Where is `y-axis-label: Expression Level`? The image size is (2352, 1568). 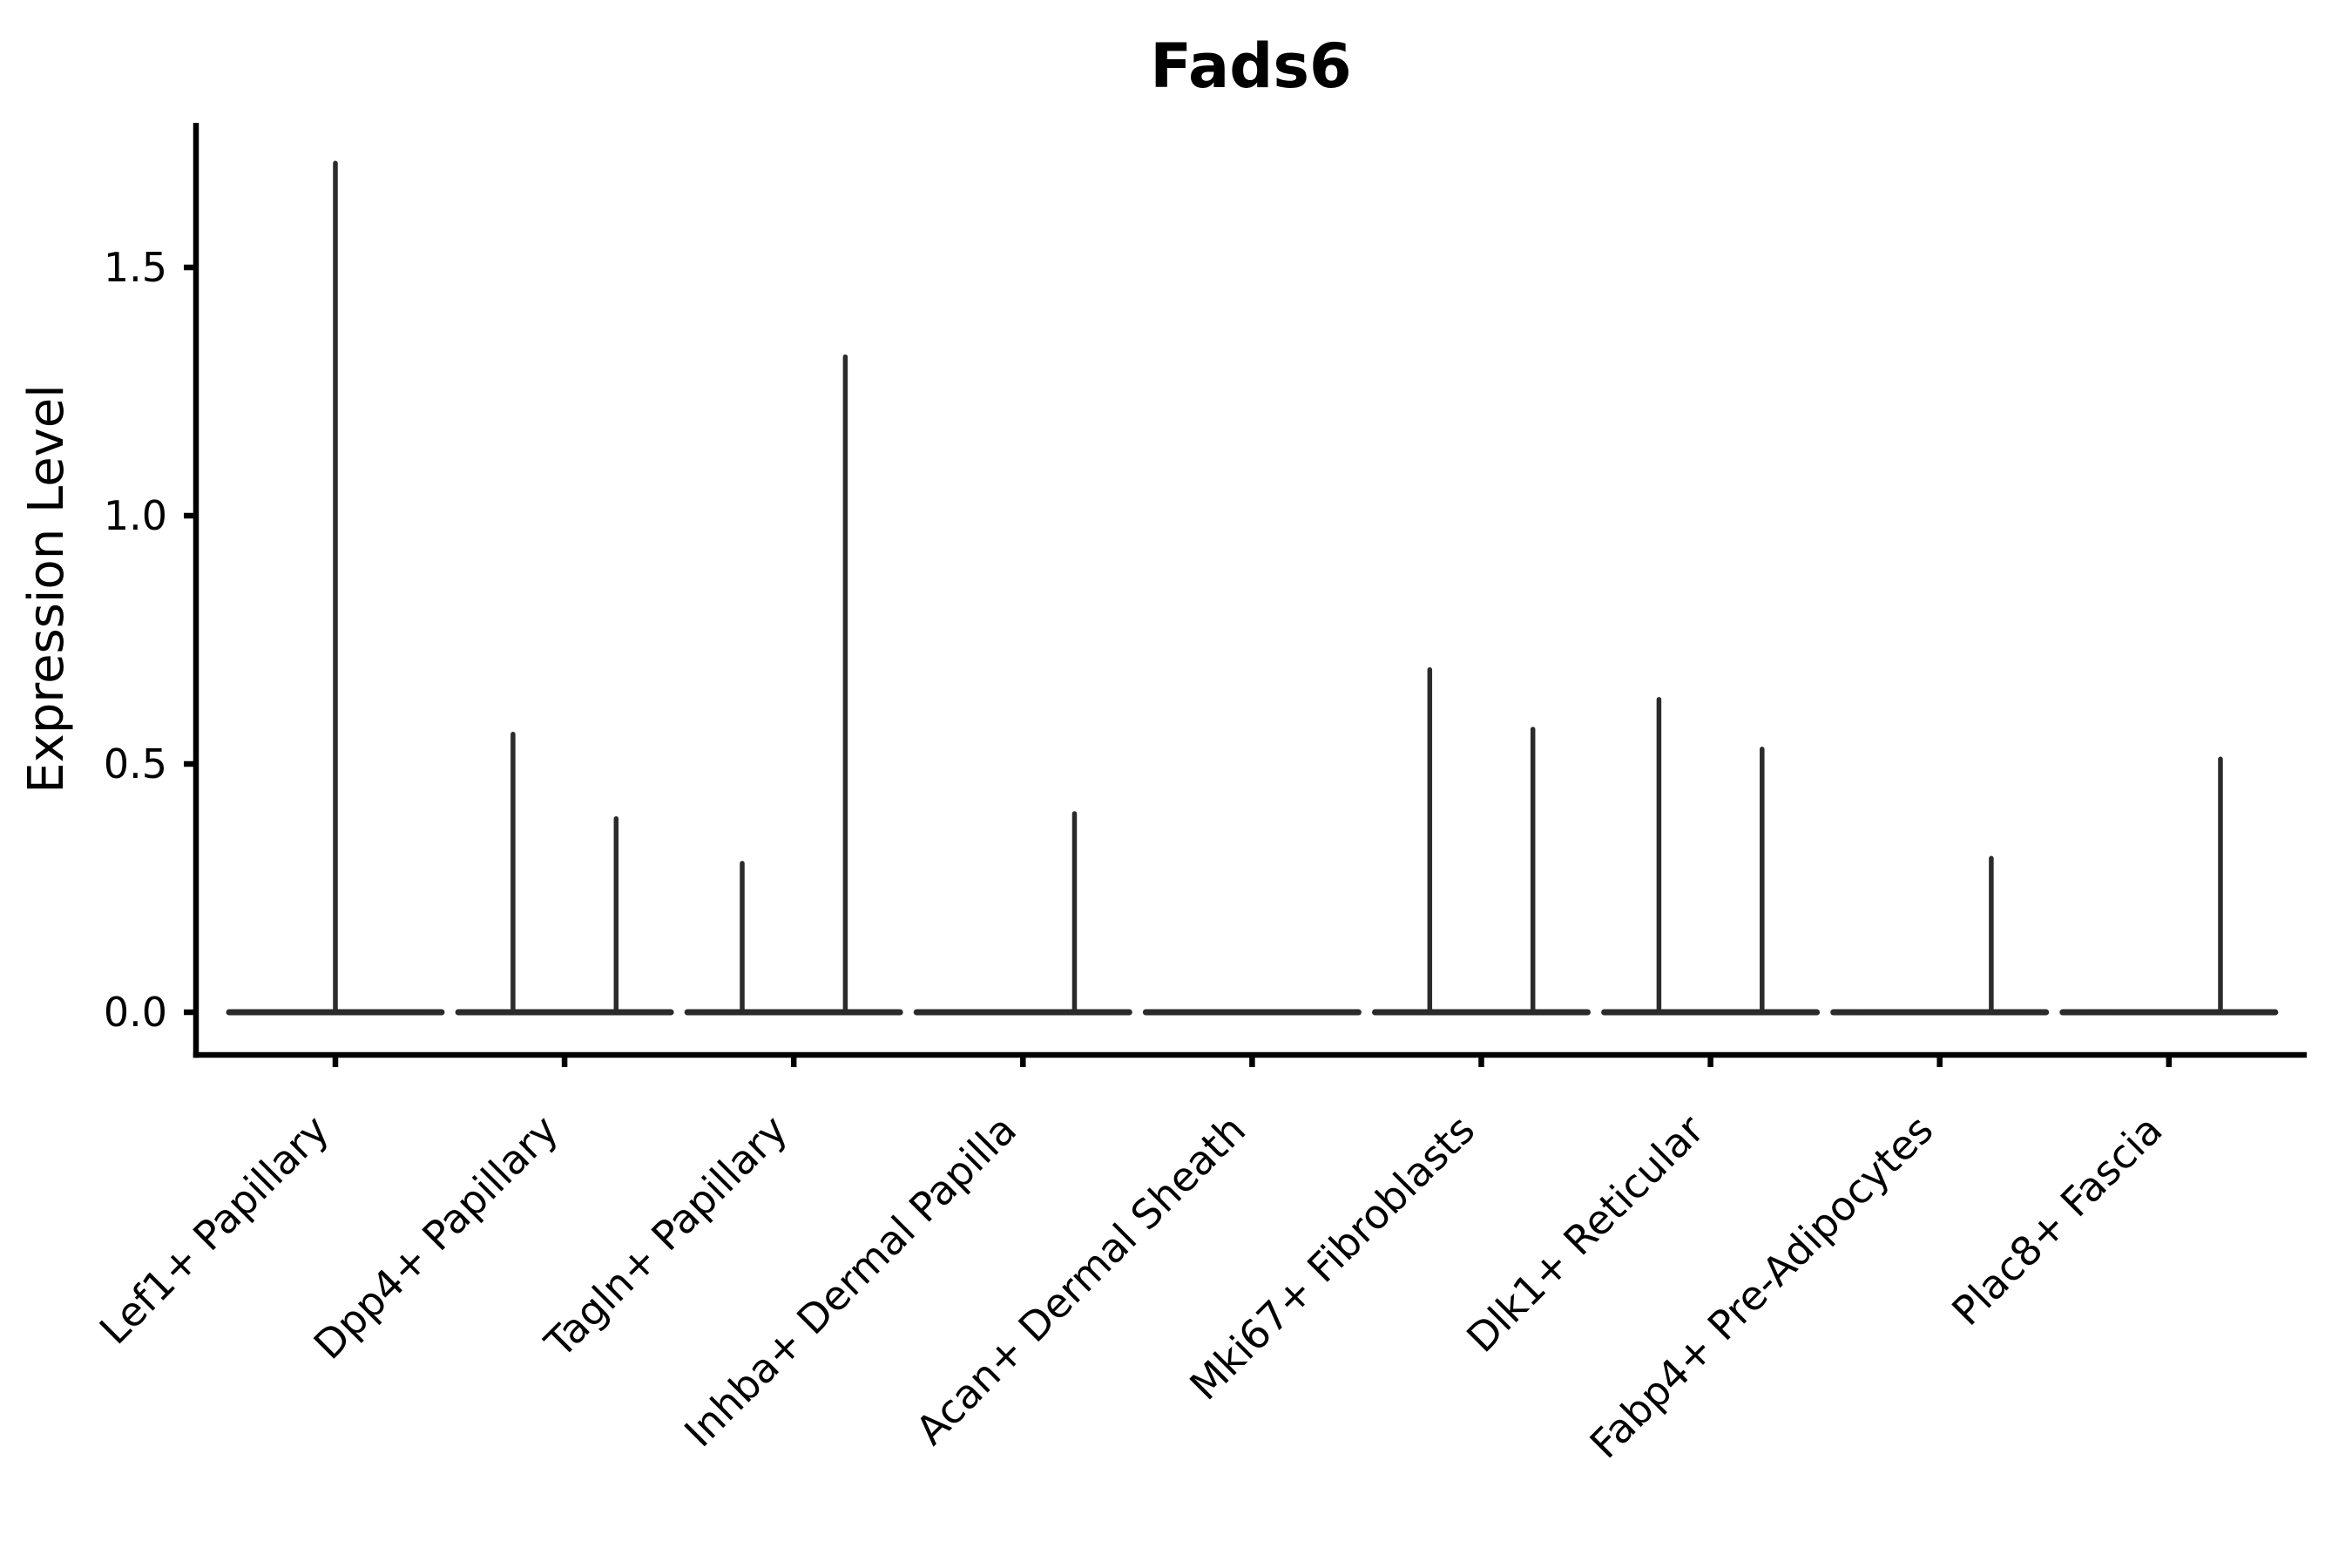 y-axis-label: Expression Level is located at coordinates (46, 589).